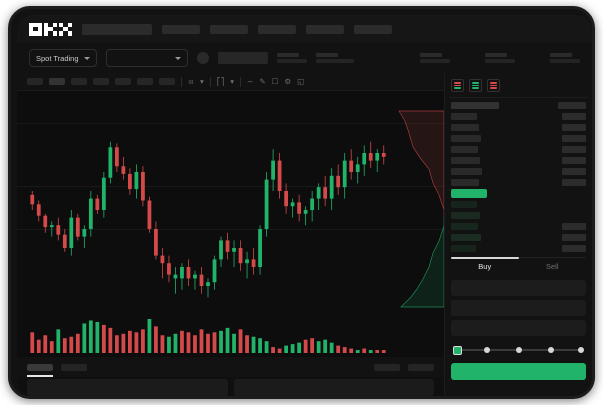 The image size is (603, 405). I want to click on timeframe-1h, so click(79, 81).